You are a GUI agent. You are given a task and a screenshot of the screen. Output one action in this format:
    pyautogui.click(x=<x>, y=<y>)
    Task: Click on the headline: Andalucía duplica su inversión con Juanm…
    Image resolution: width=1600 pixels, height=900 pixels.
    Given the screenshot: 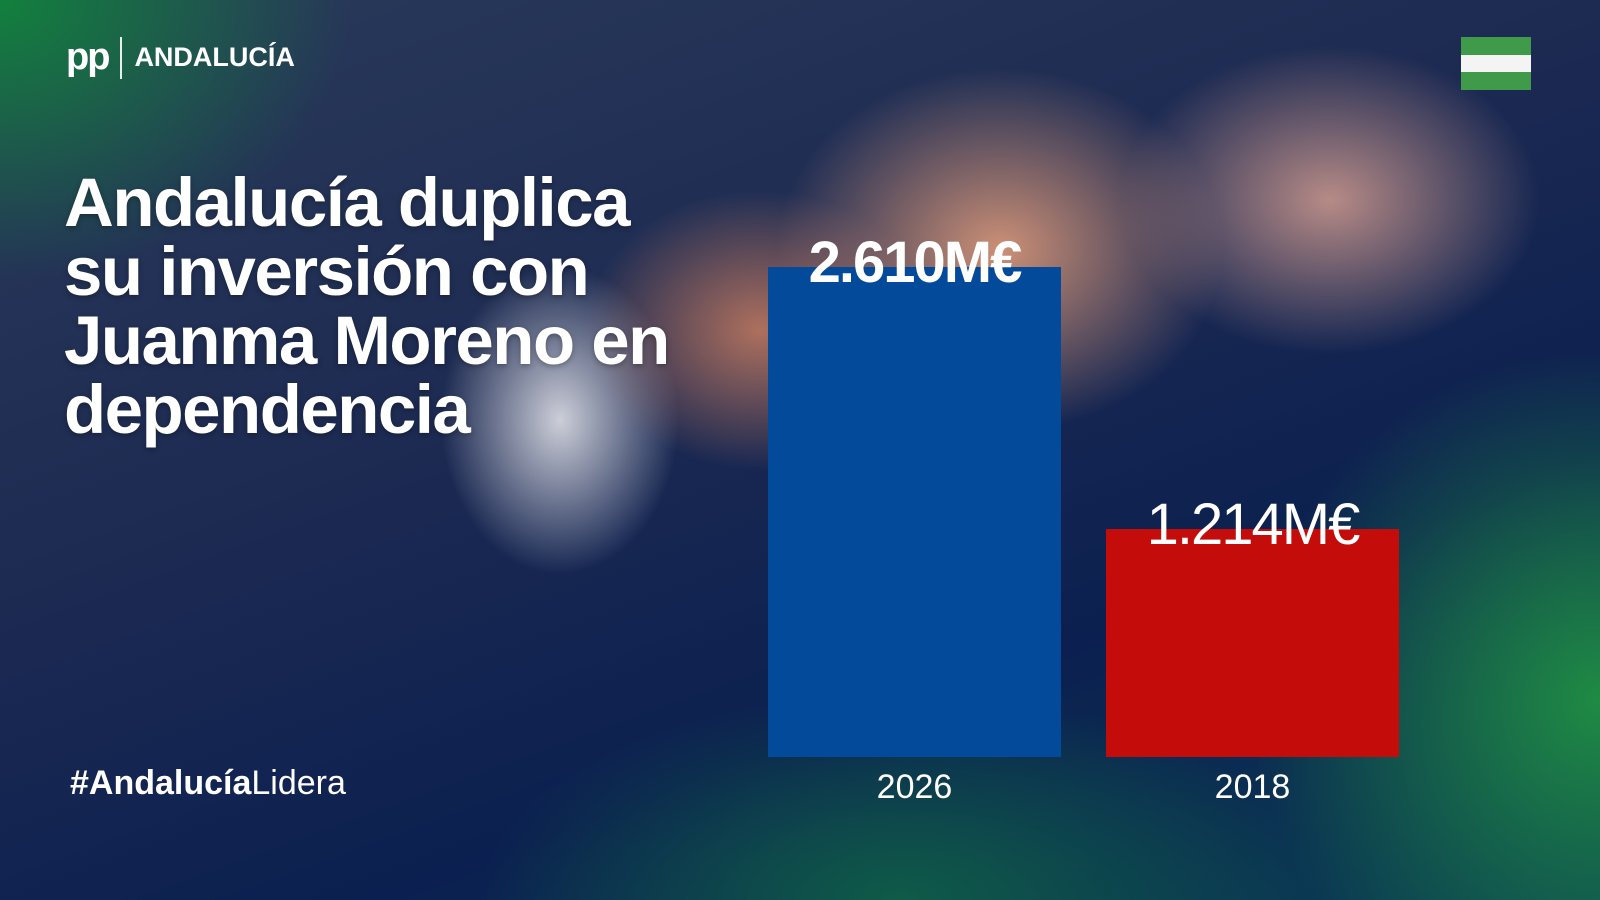 What is the action you would take?
    pyautogui.click(x=414, y=306)
    